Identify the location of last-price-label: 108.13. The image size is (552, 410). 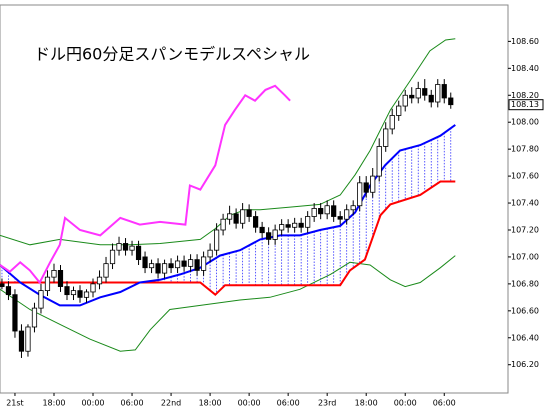
(525, 104).